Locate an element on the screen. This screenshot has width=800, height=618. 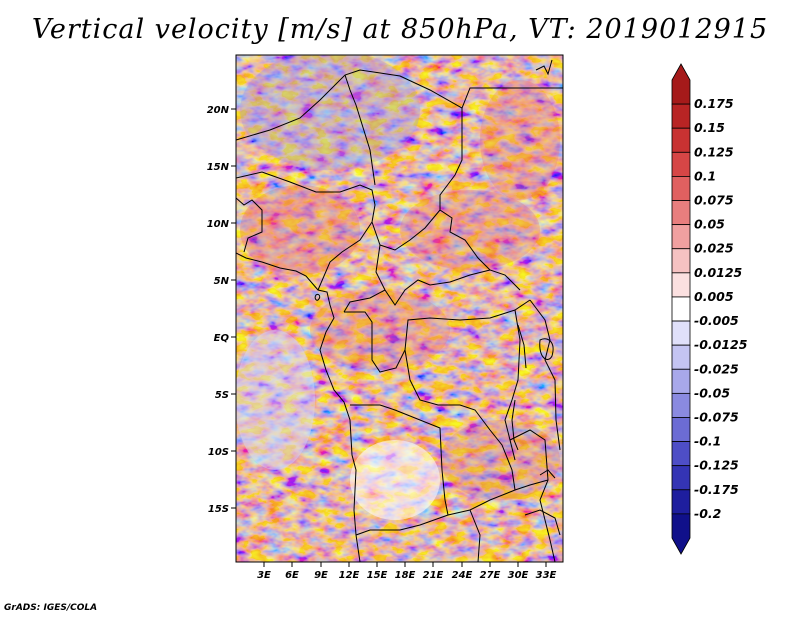
colorbar-label: 0.125 is located at coordinates (714, 151).